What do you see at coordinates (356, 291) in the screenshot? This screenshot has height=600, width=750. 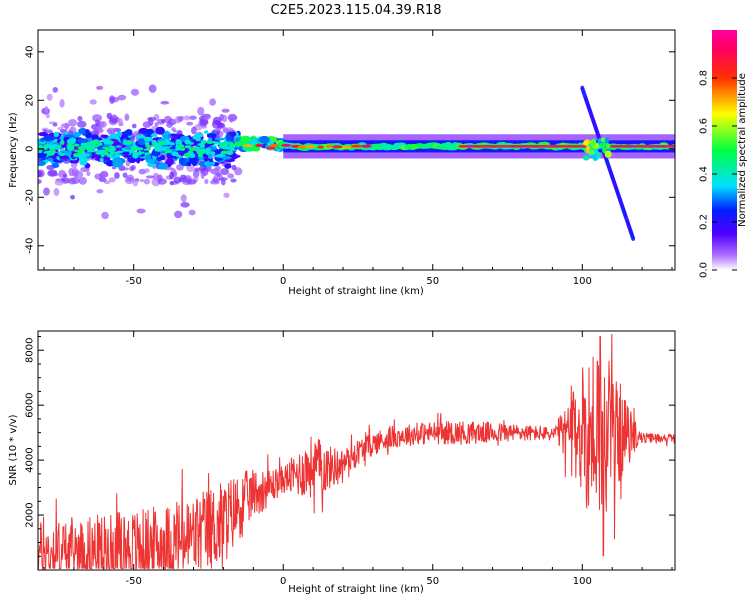 I see `top-x-axis-label: Height of straight line (km)` at bounding box center [356, 291].